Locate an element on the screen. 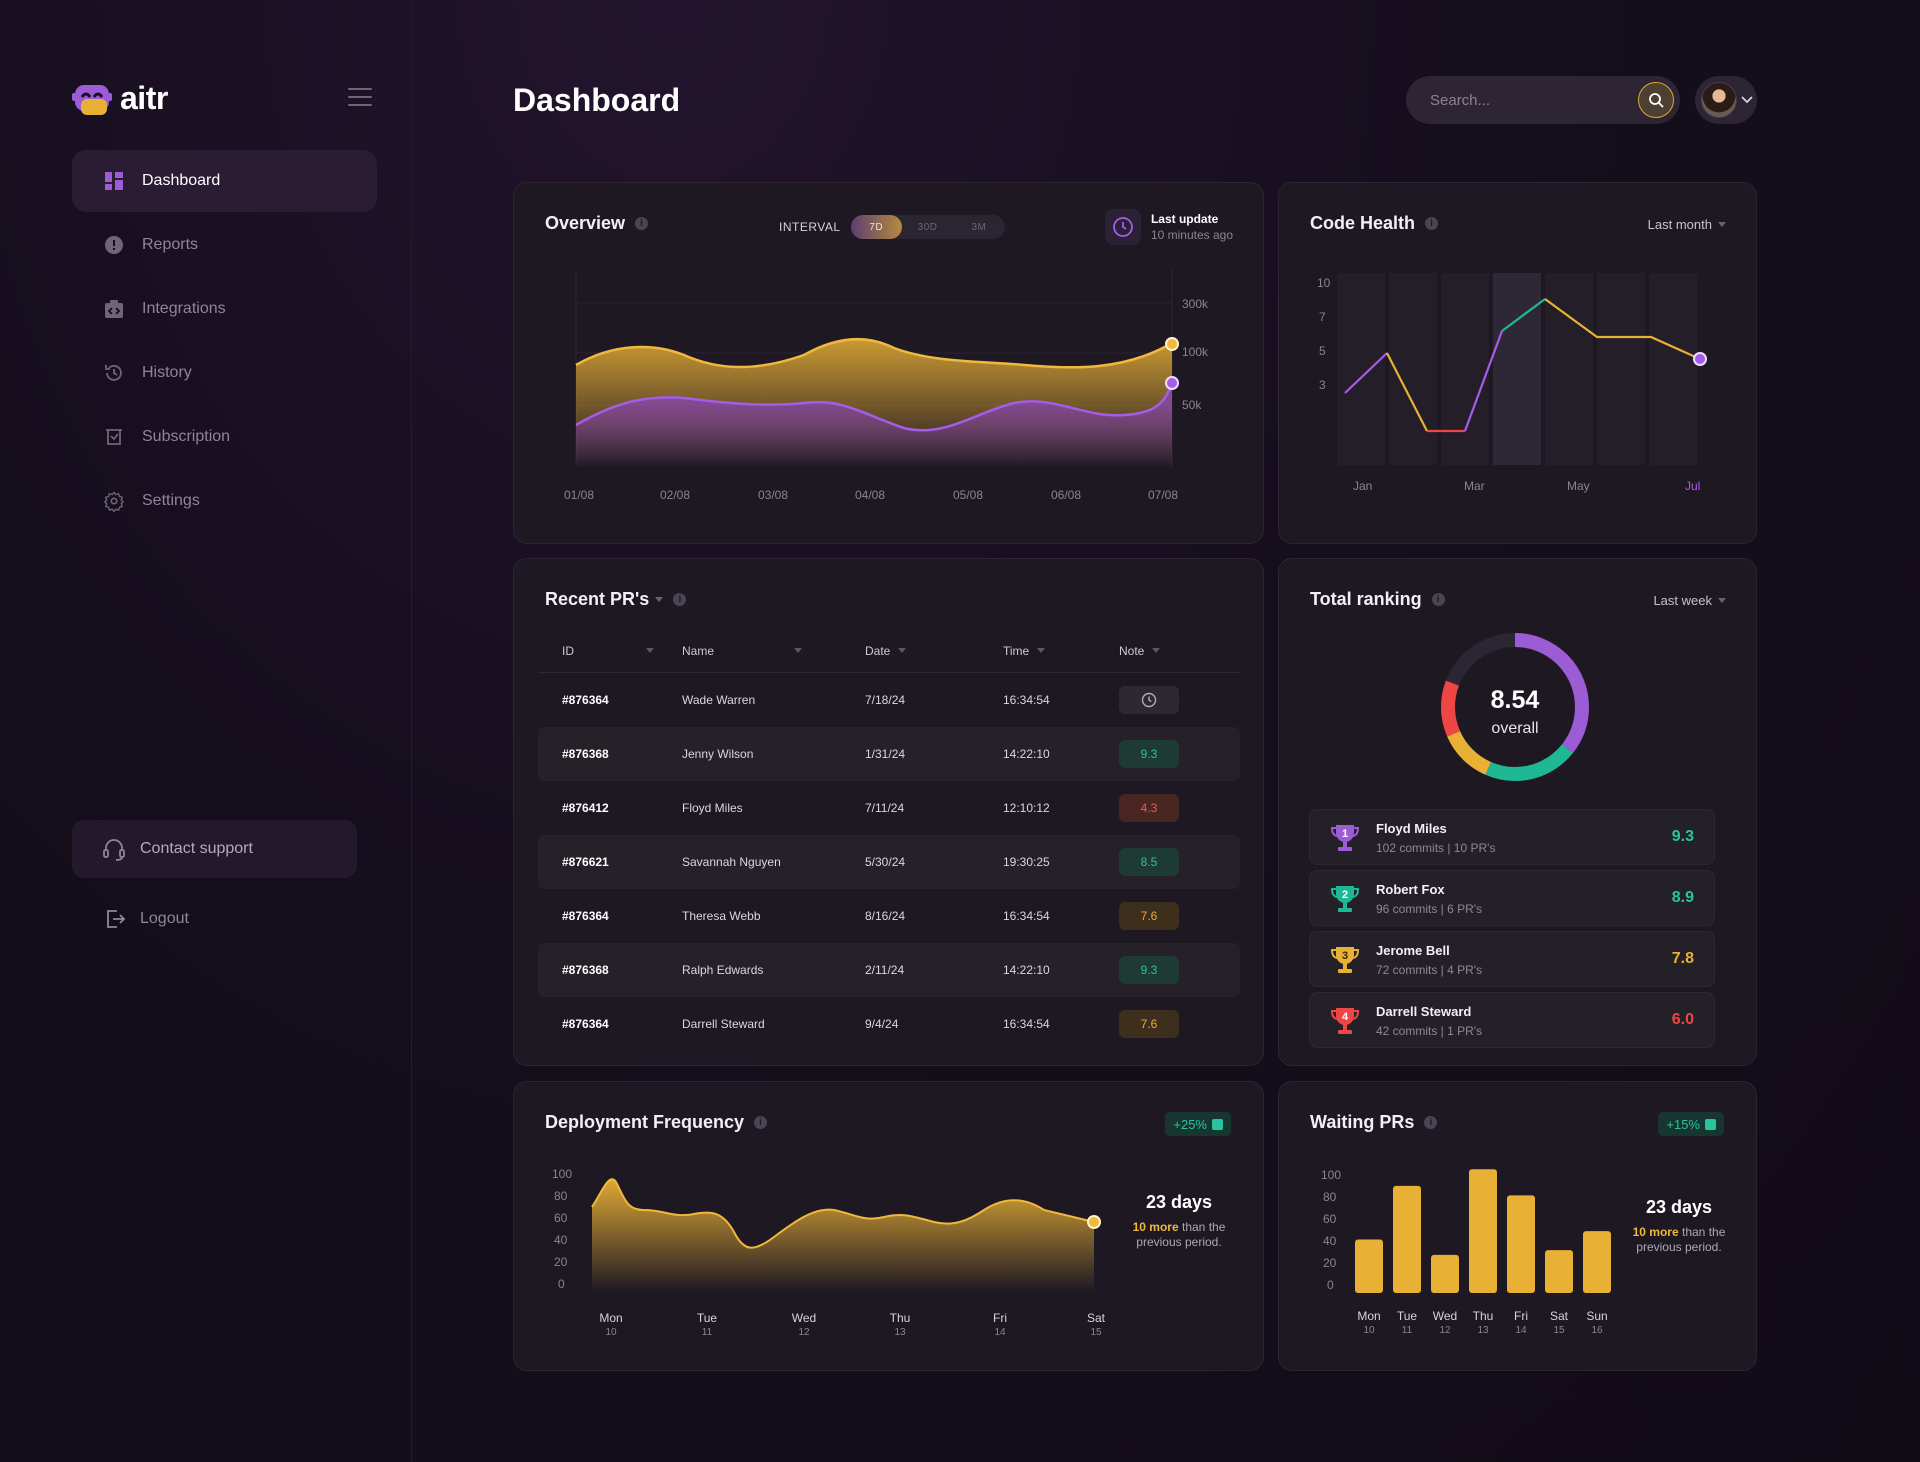 The height and width of the screenshot is (1462, 1920). code-health-end-point is located at coordinates (1700, 359).